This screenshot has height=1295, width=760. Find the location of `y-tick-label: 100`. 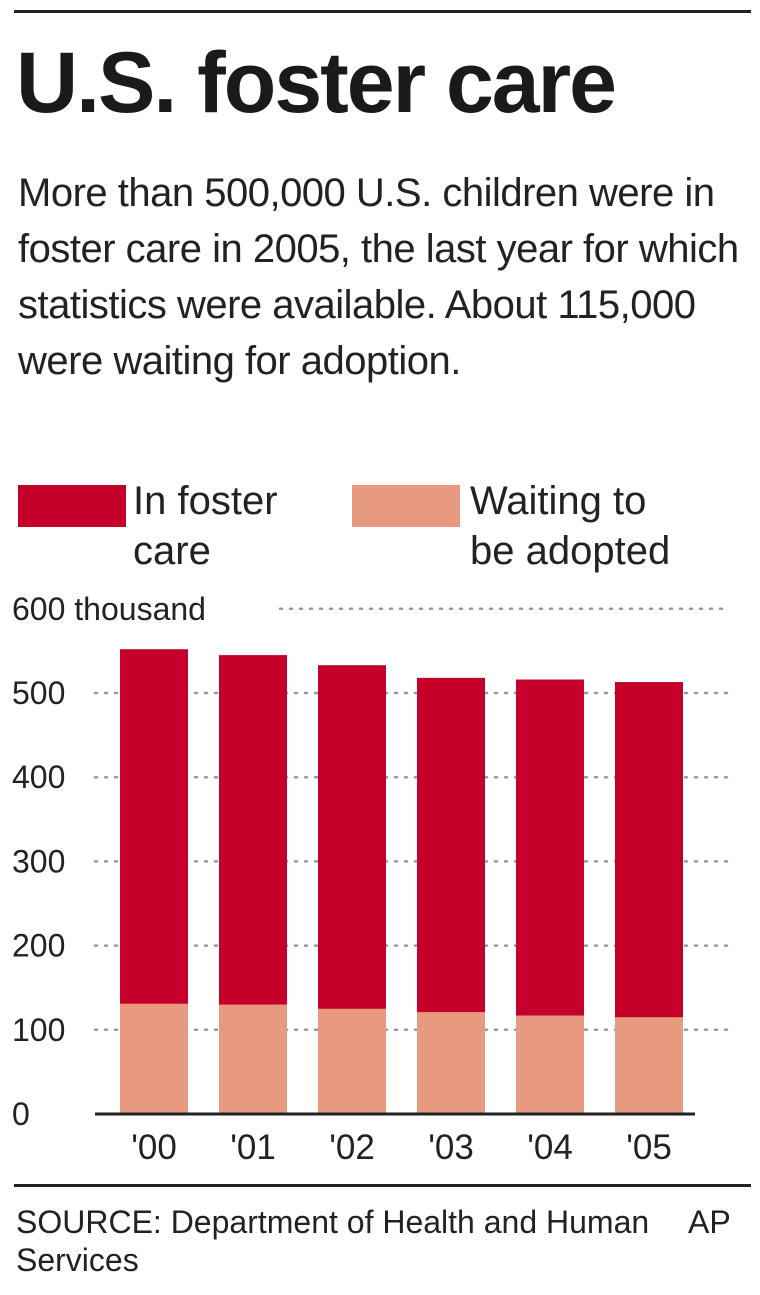

y-tick-label: 100 is located at coordinates (38, 1030).